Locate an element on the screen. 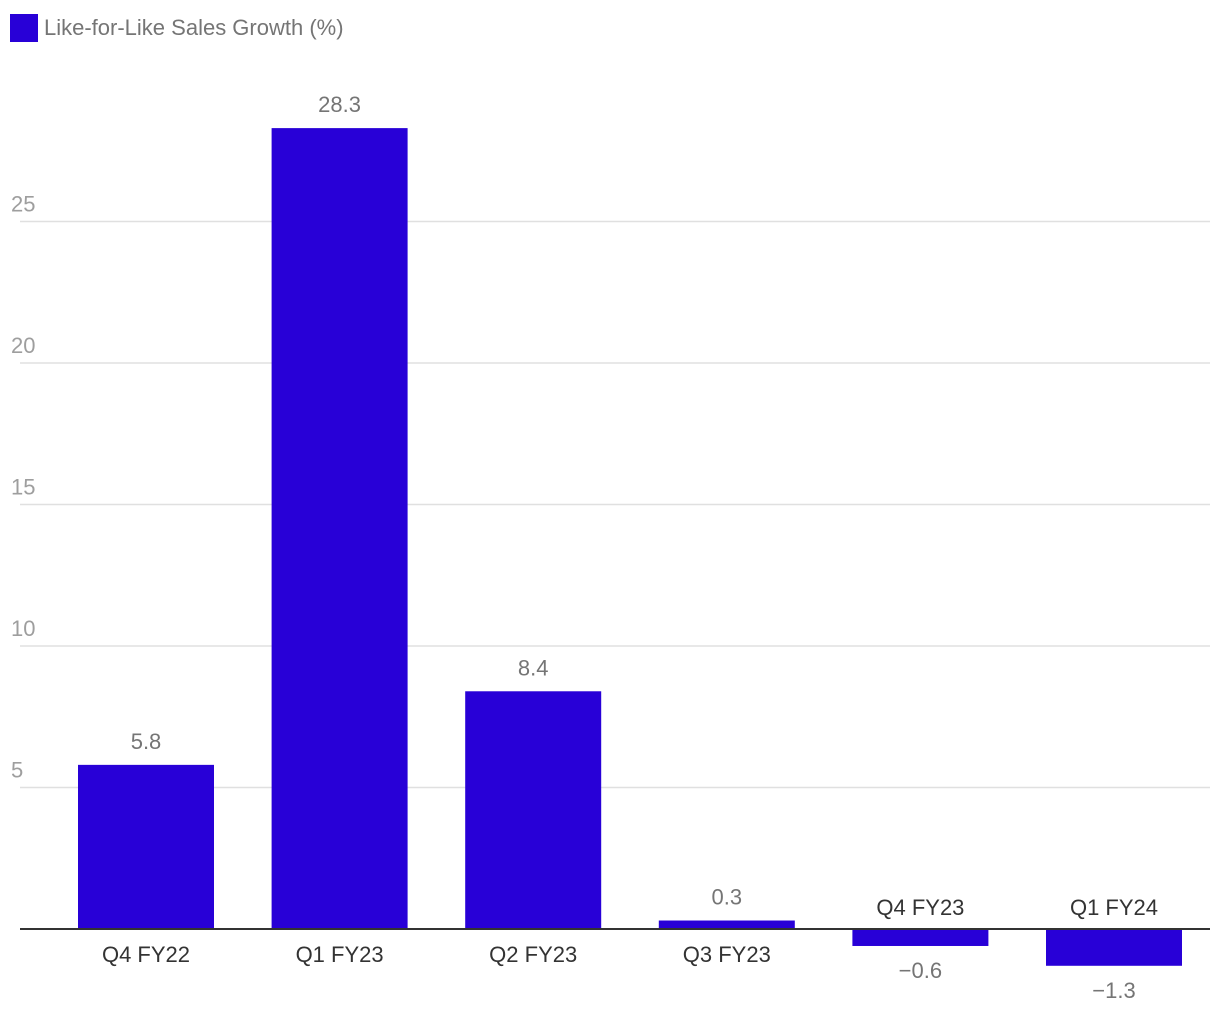 The image size is (1220, 1020). category-label: Q1 FY23 is located at coordinates (340, 954).